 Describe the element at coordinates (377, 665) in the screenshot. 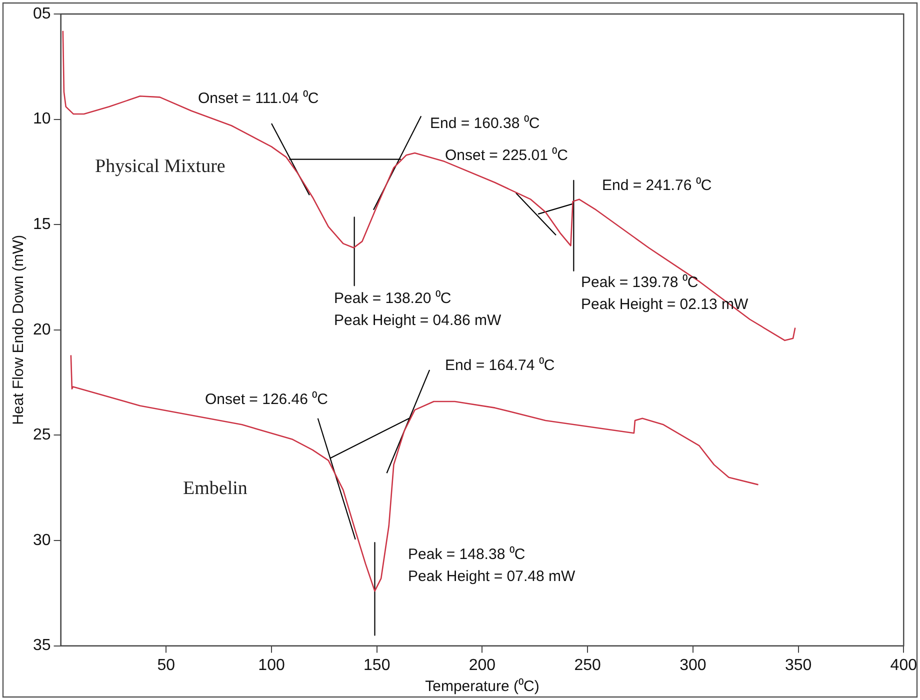

I see `x-tick-label: 150` at that location.